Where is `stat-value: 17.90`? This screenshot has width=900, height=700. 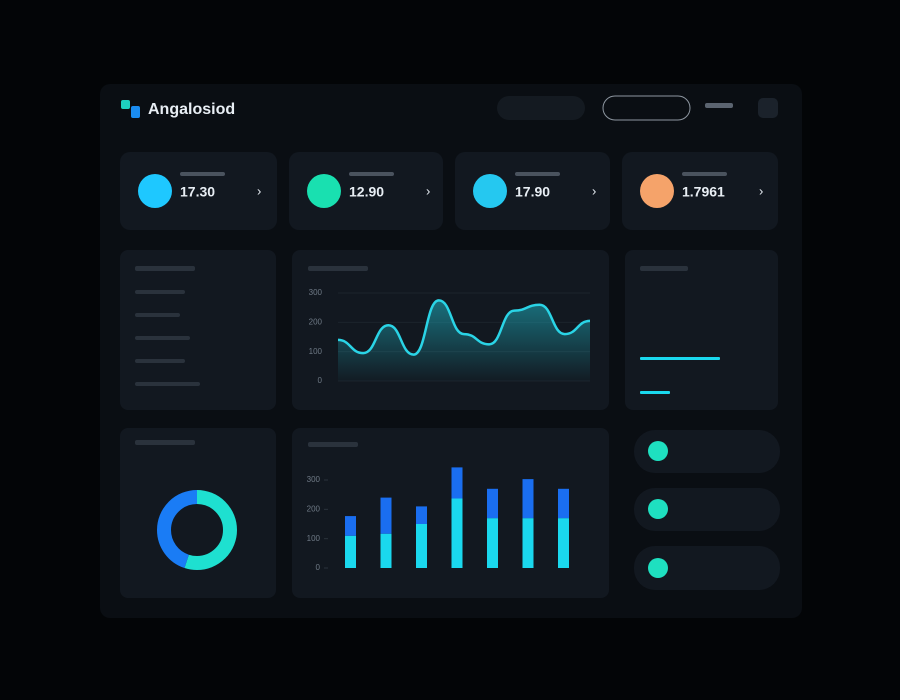 stat-value: 17.90 is located at coordinates (532, 192).